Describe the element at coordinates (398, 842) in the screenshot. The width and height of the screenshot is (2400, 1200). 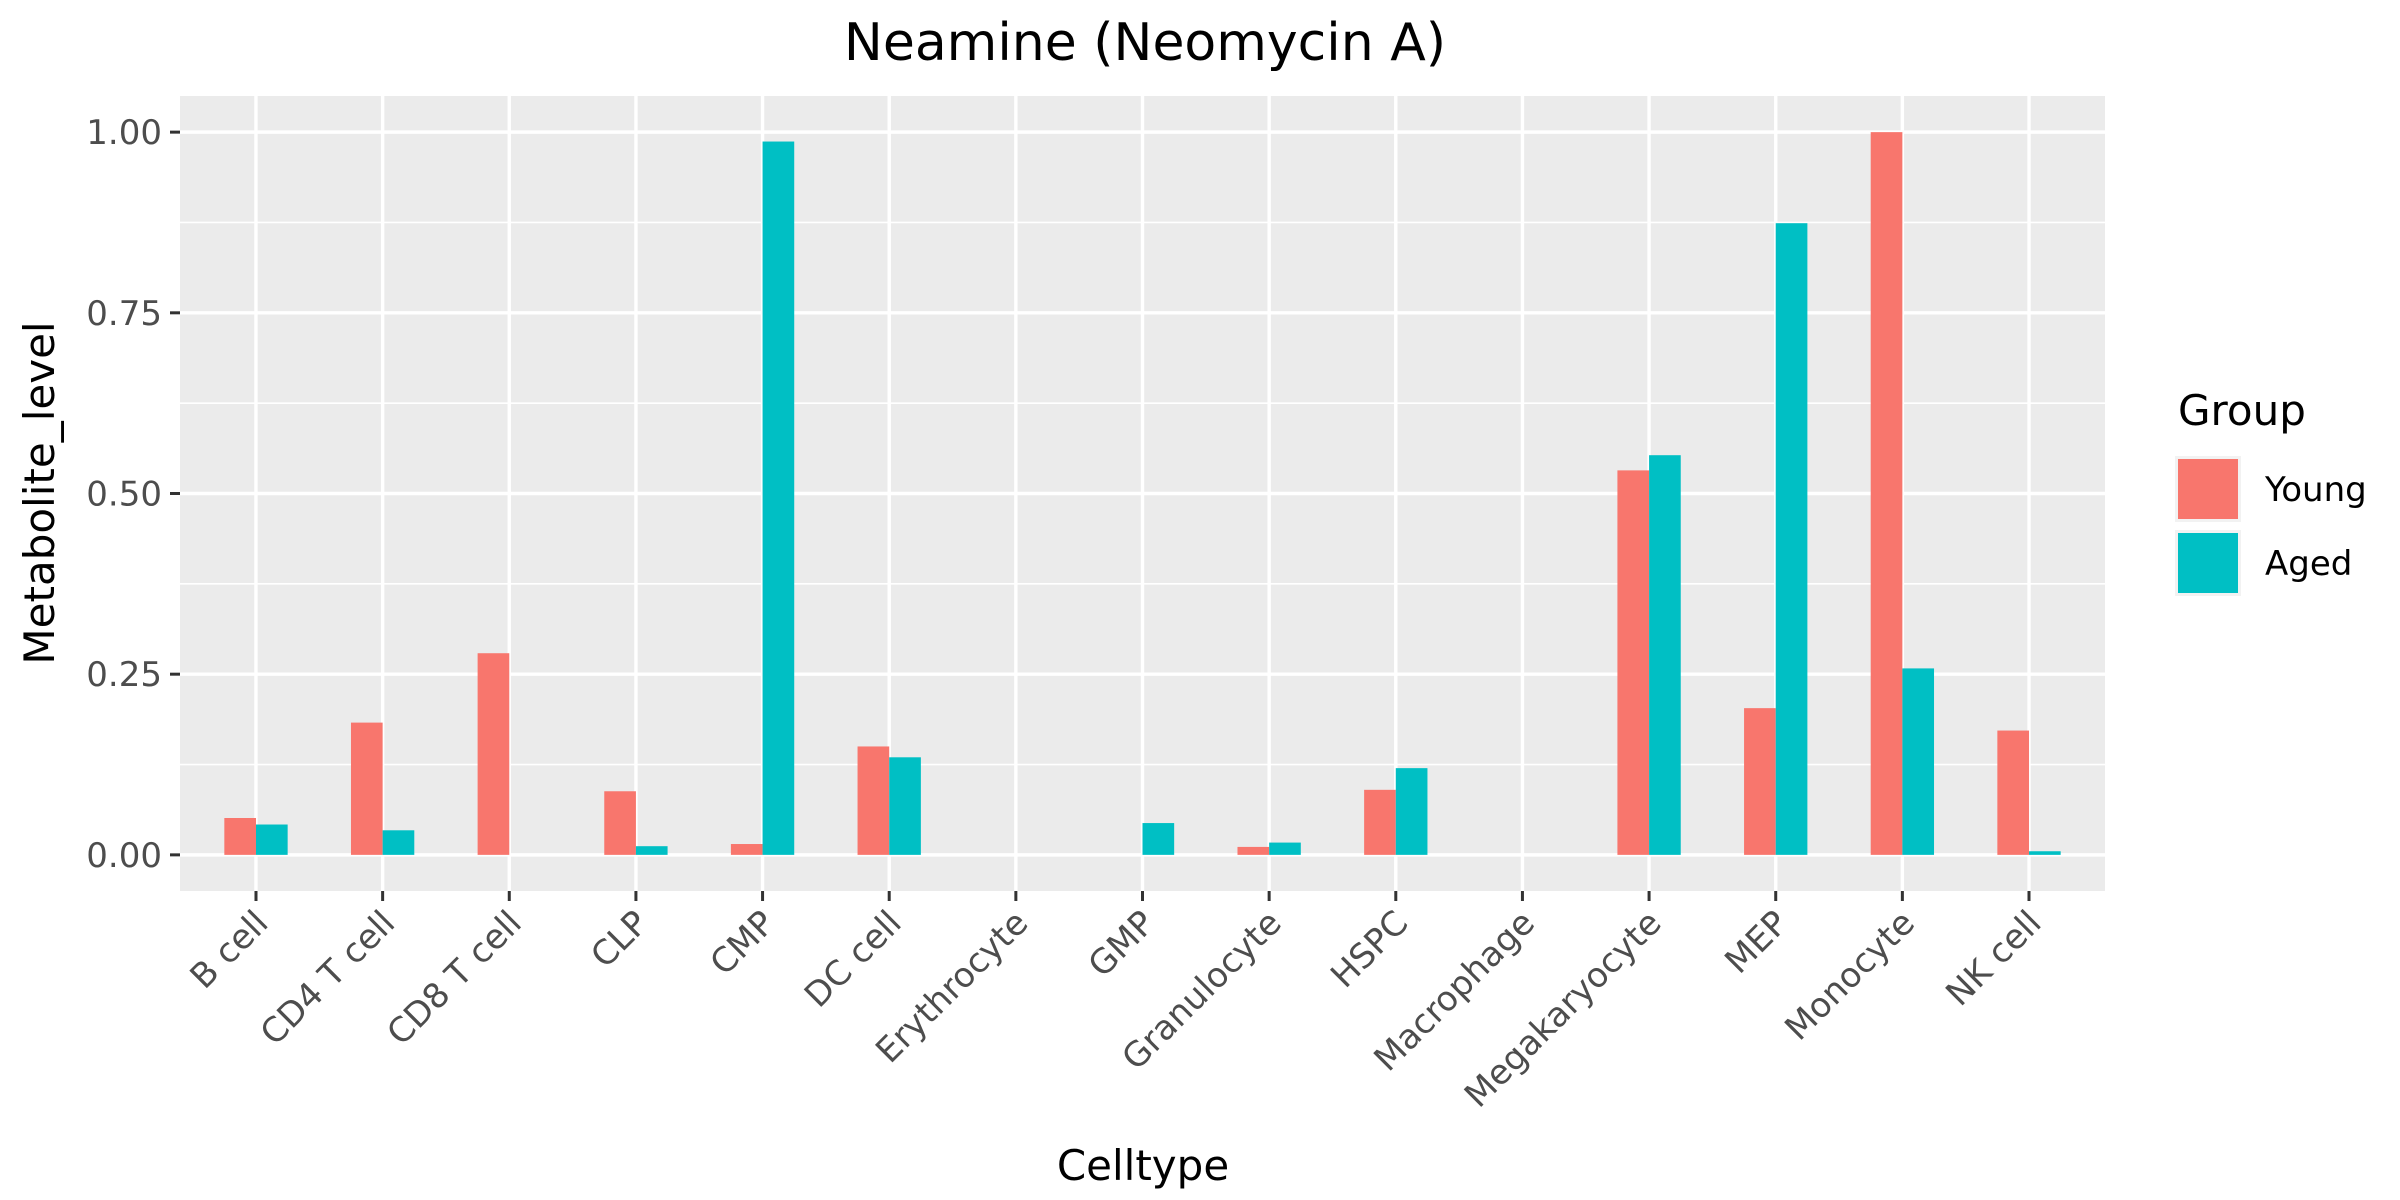
I see `bar-aged-cd4-t-cell` at that location.